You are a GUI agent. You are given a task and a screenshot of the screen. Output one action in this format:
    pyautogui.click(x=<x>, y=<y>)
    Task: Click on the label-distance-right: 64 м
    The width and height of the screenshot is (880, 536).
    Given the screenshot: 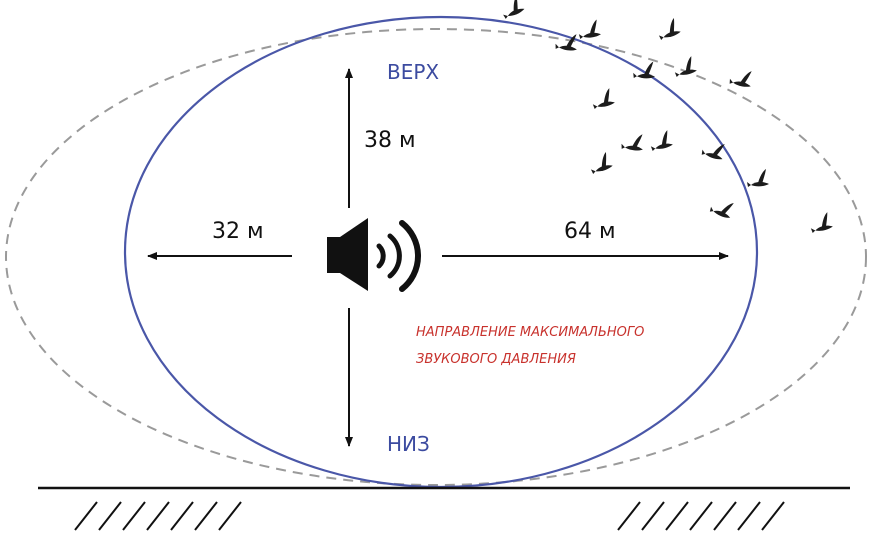 What is the action you would take?
    pyautogui.click(x=590, y=231)
    